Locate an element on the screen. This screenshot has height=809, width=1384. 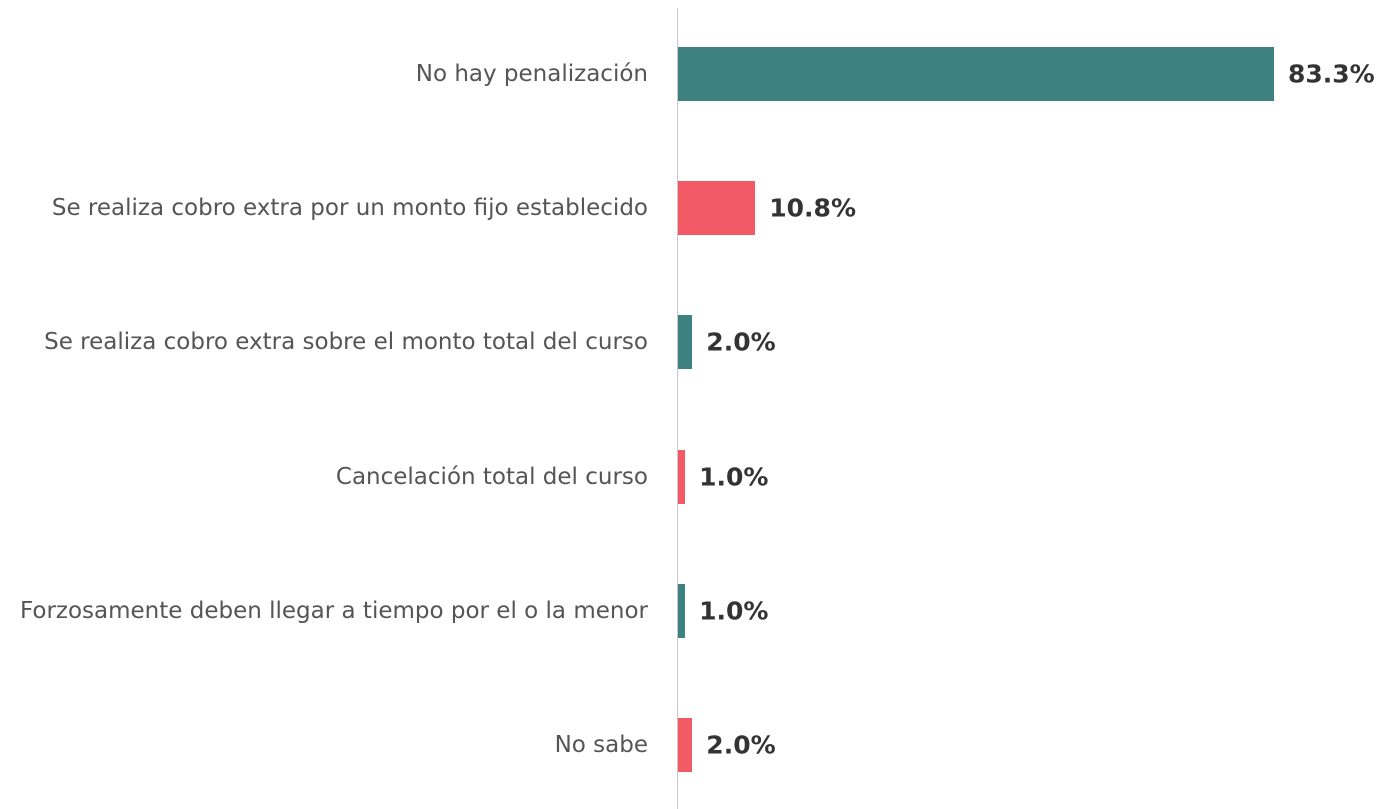
value-label: 83.3% is located at coordinates (1331, 74).